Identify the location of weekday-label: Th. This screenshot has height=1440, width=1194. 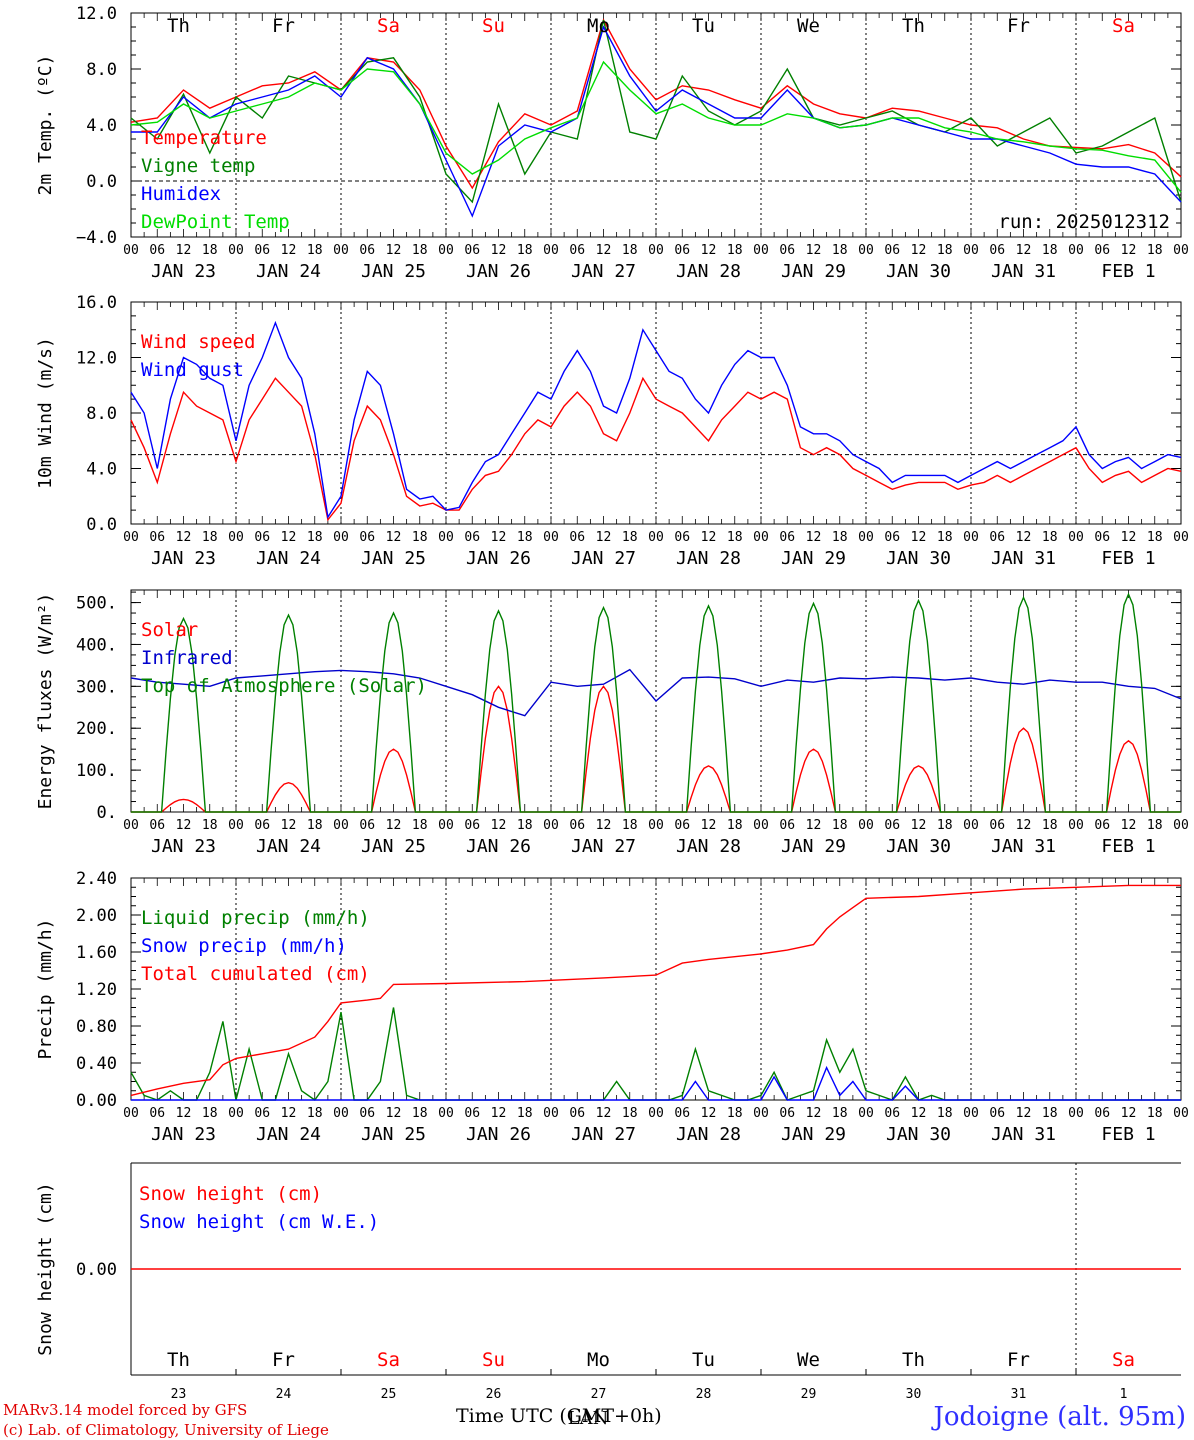
(178, 26).